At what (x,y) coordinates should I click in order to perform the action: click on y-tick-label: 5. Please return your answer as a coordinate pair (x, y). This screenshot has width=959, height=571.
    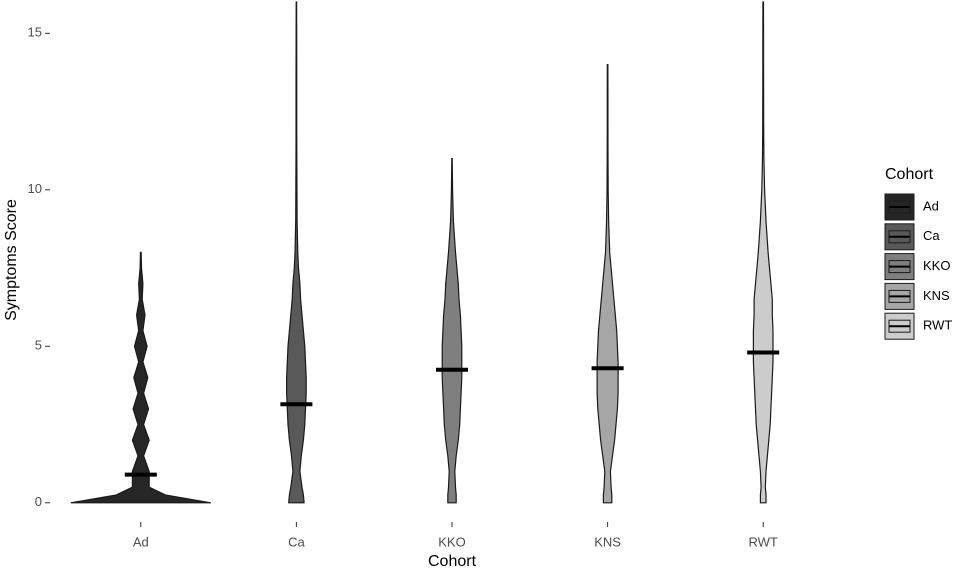
    Looking at the image, I should click on (38, 345).